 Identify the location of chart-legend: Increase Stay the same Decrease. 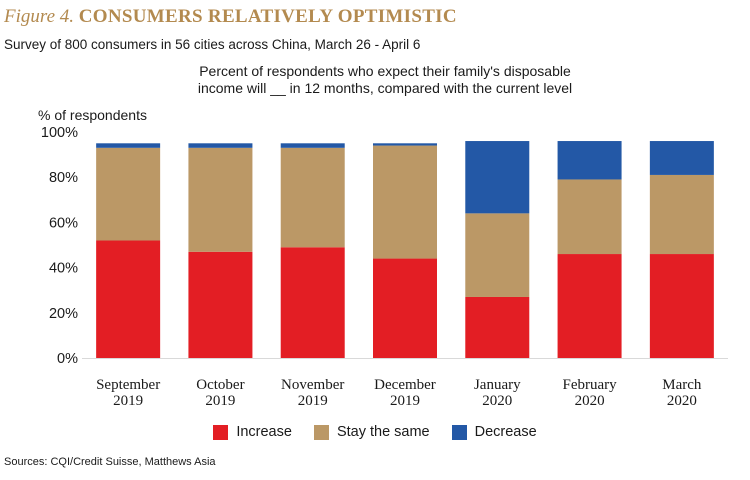
(375, 432).